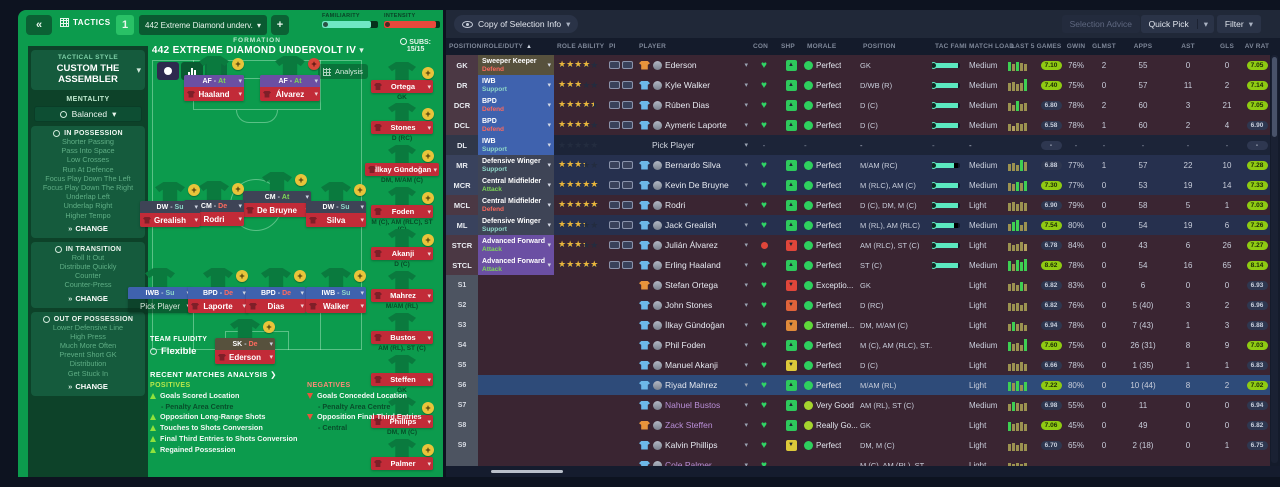 The height and width of the screenshot is (487, 1280). I want to click on player-name-selector: Pick Player▾, so click(160, 306).